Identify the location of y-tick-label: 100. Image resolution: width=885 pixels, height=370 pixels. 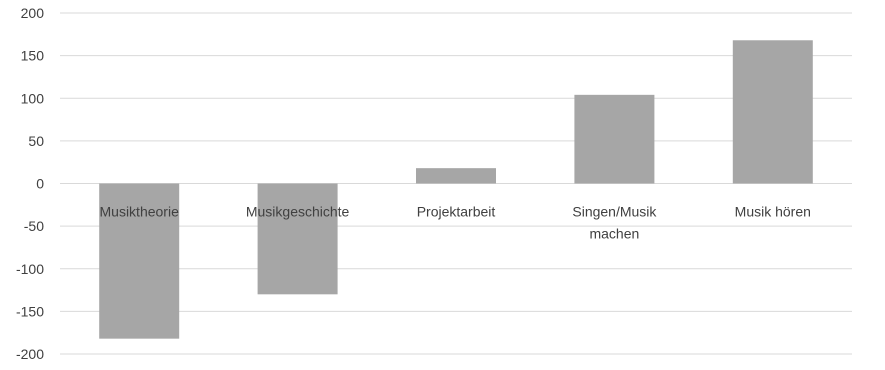
(33, 98).